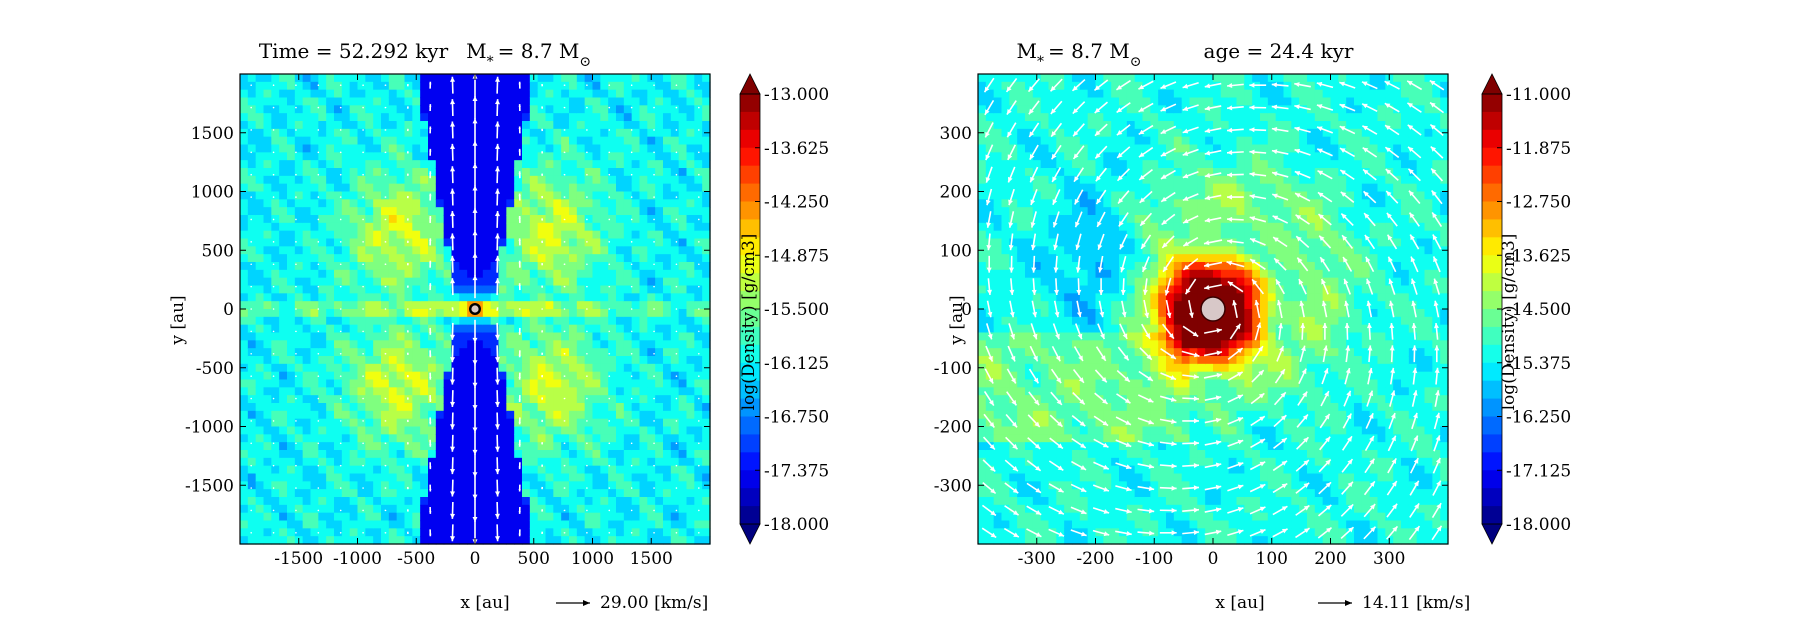 This screenshot has width=1800, height=630. Describe the element at coordinates (1136, 62) in the screenshot. I see `right-title-sun: ⊙` at that location.